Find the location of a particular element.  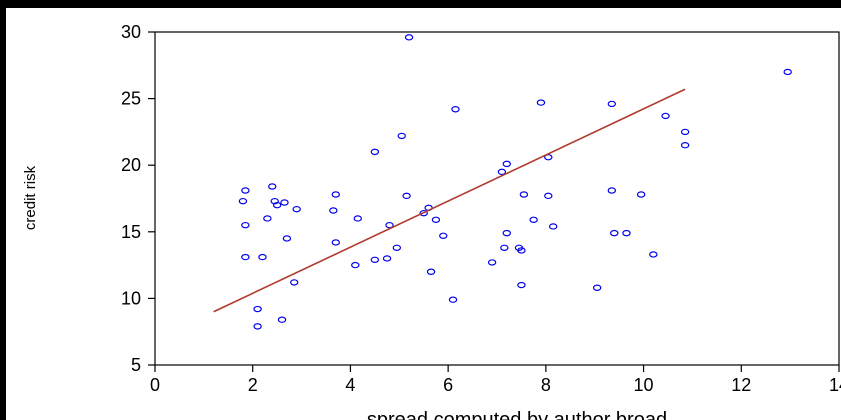

x-tick-label: 14 is located at coordinates (835, 385).